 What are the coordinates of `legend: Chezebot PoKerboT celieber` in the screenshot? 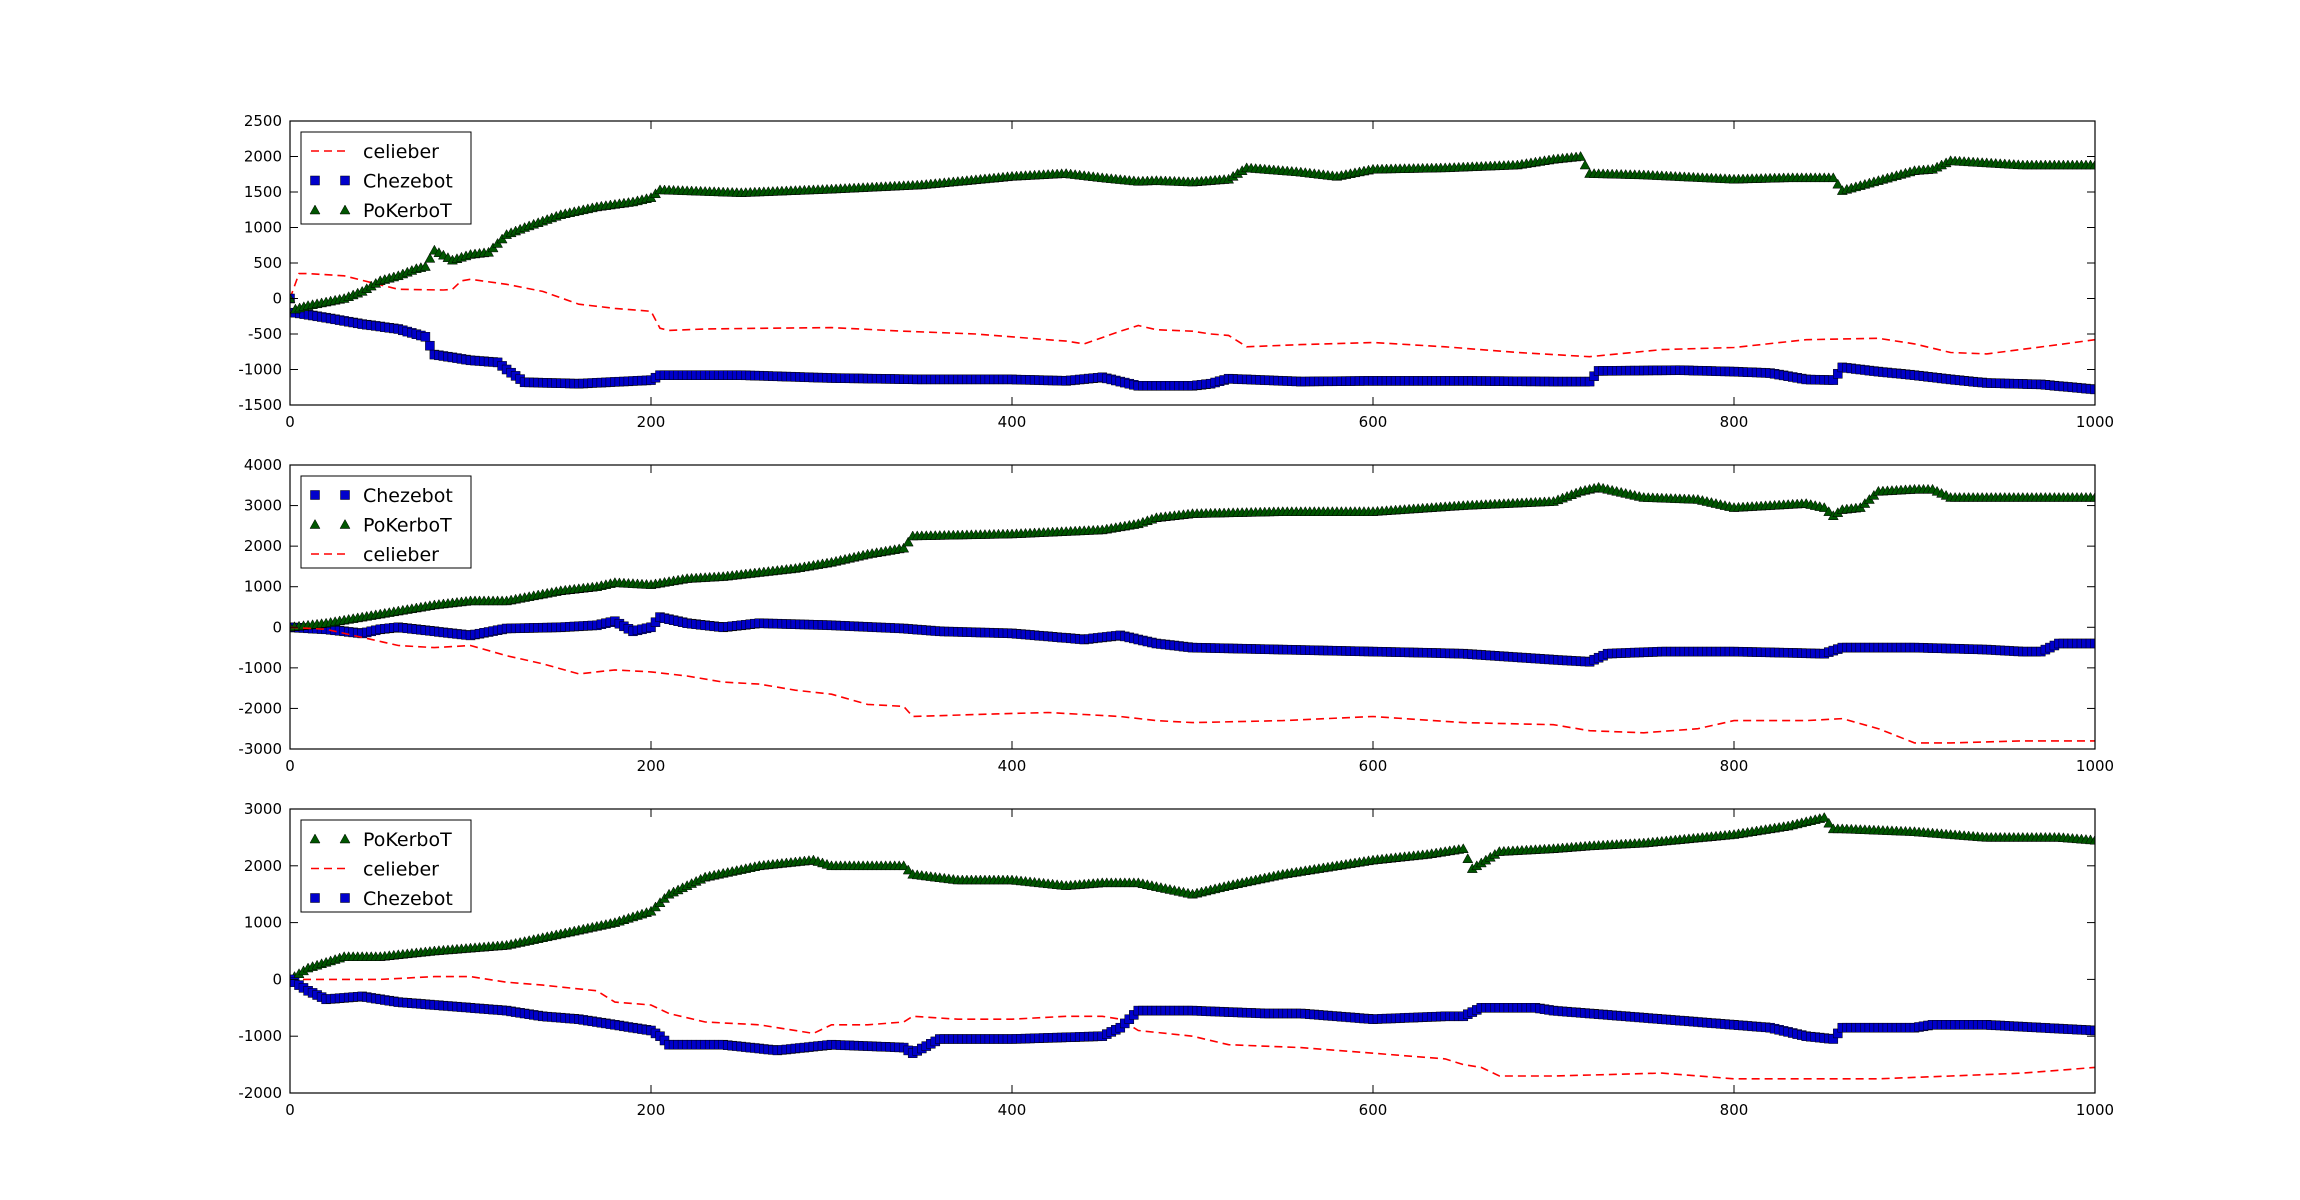 It's located at (386, 522).